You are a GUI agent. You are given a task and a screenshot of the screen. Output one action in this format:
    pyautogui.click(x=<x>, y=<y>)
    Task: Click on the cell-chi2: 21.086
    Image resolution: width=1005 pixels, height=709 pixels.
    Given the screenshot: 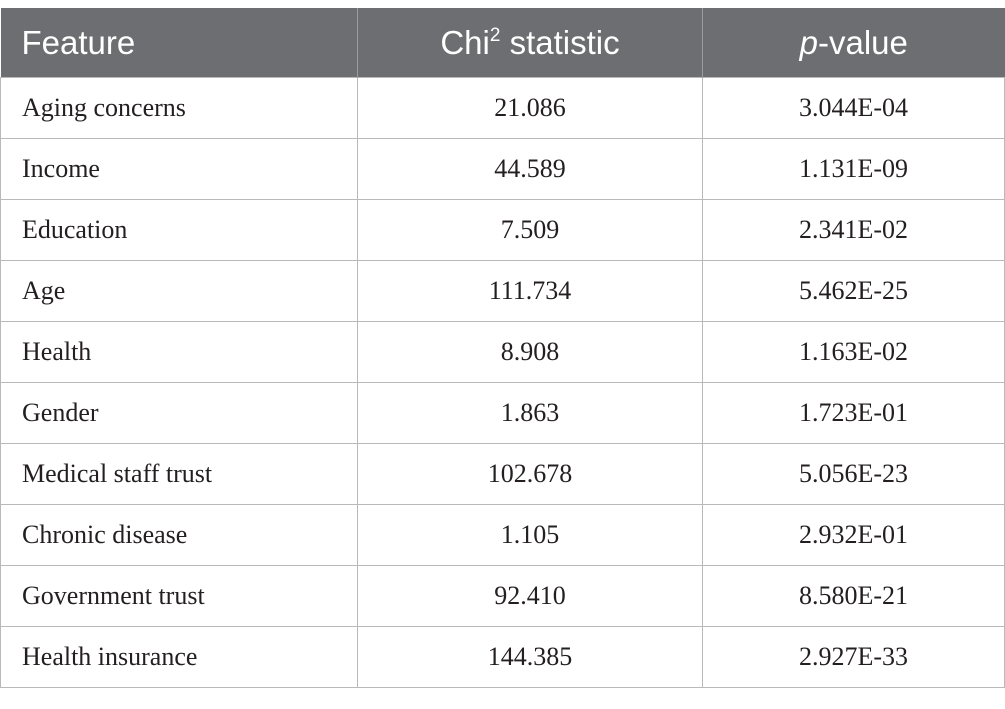 What is the action you would take?
    pyautogui.click(x=530, y=108)
    